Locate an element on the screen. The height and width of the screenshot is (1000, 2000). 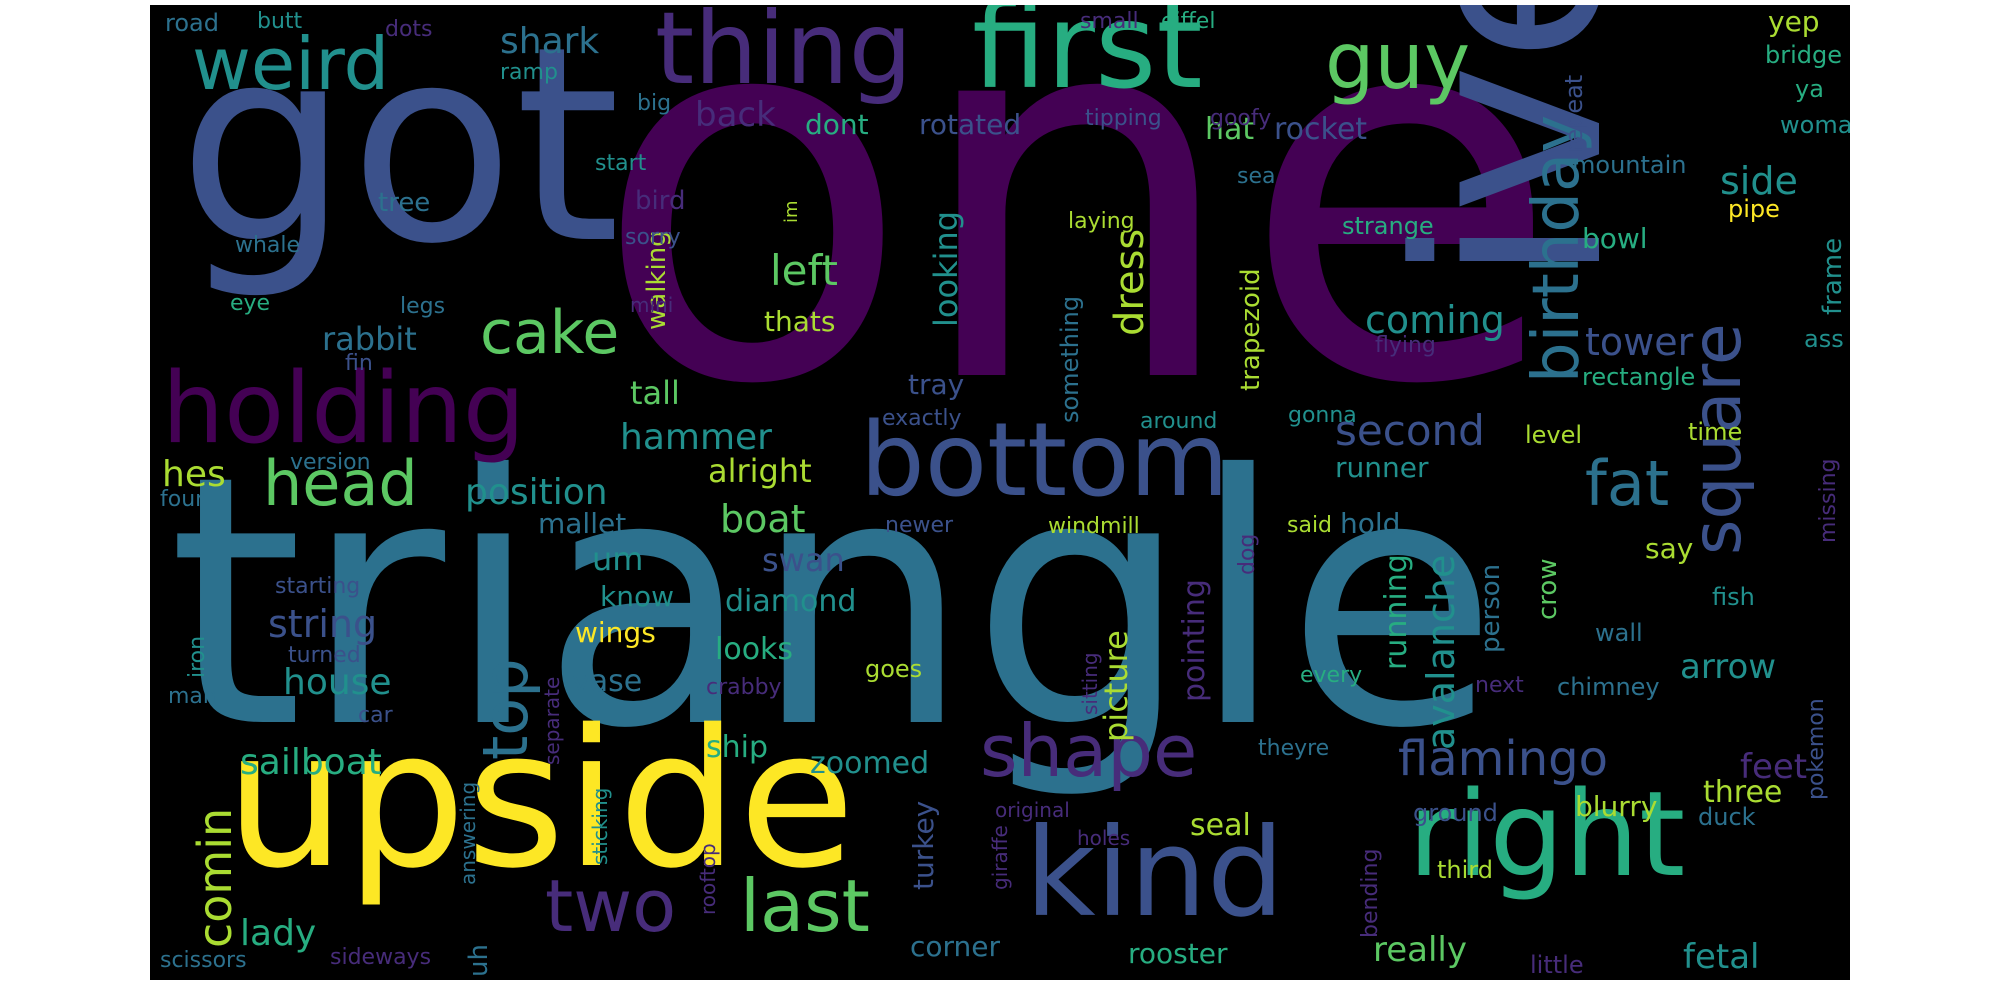
word-right: right is located at coordinates (1547, 834).